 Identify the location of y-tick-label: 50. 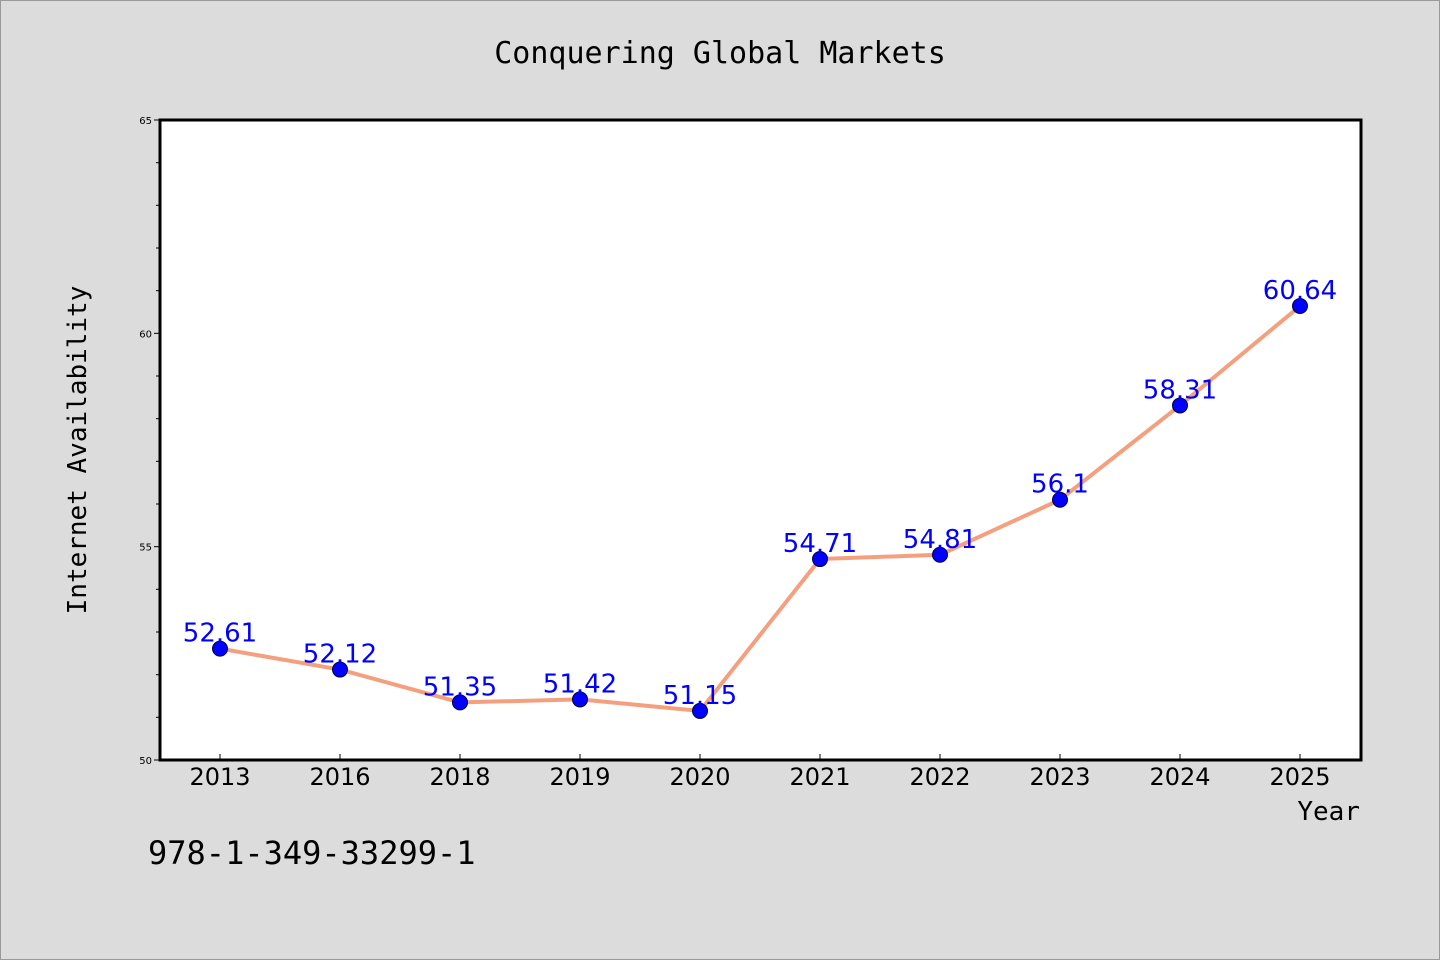
(145, 761).